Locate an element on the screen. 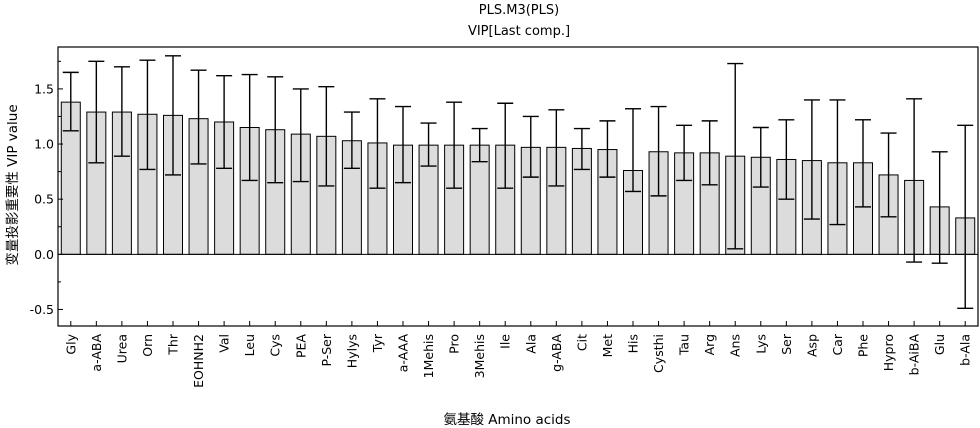 The width and height of the screenshot is (980, 428). error-bar-Hypro is located at coordinates (888, 175).